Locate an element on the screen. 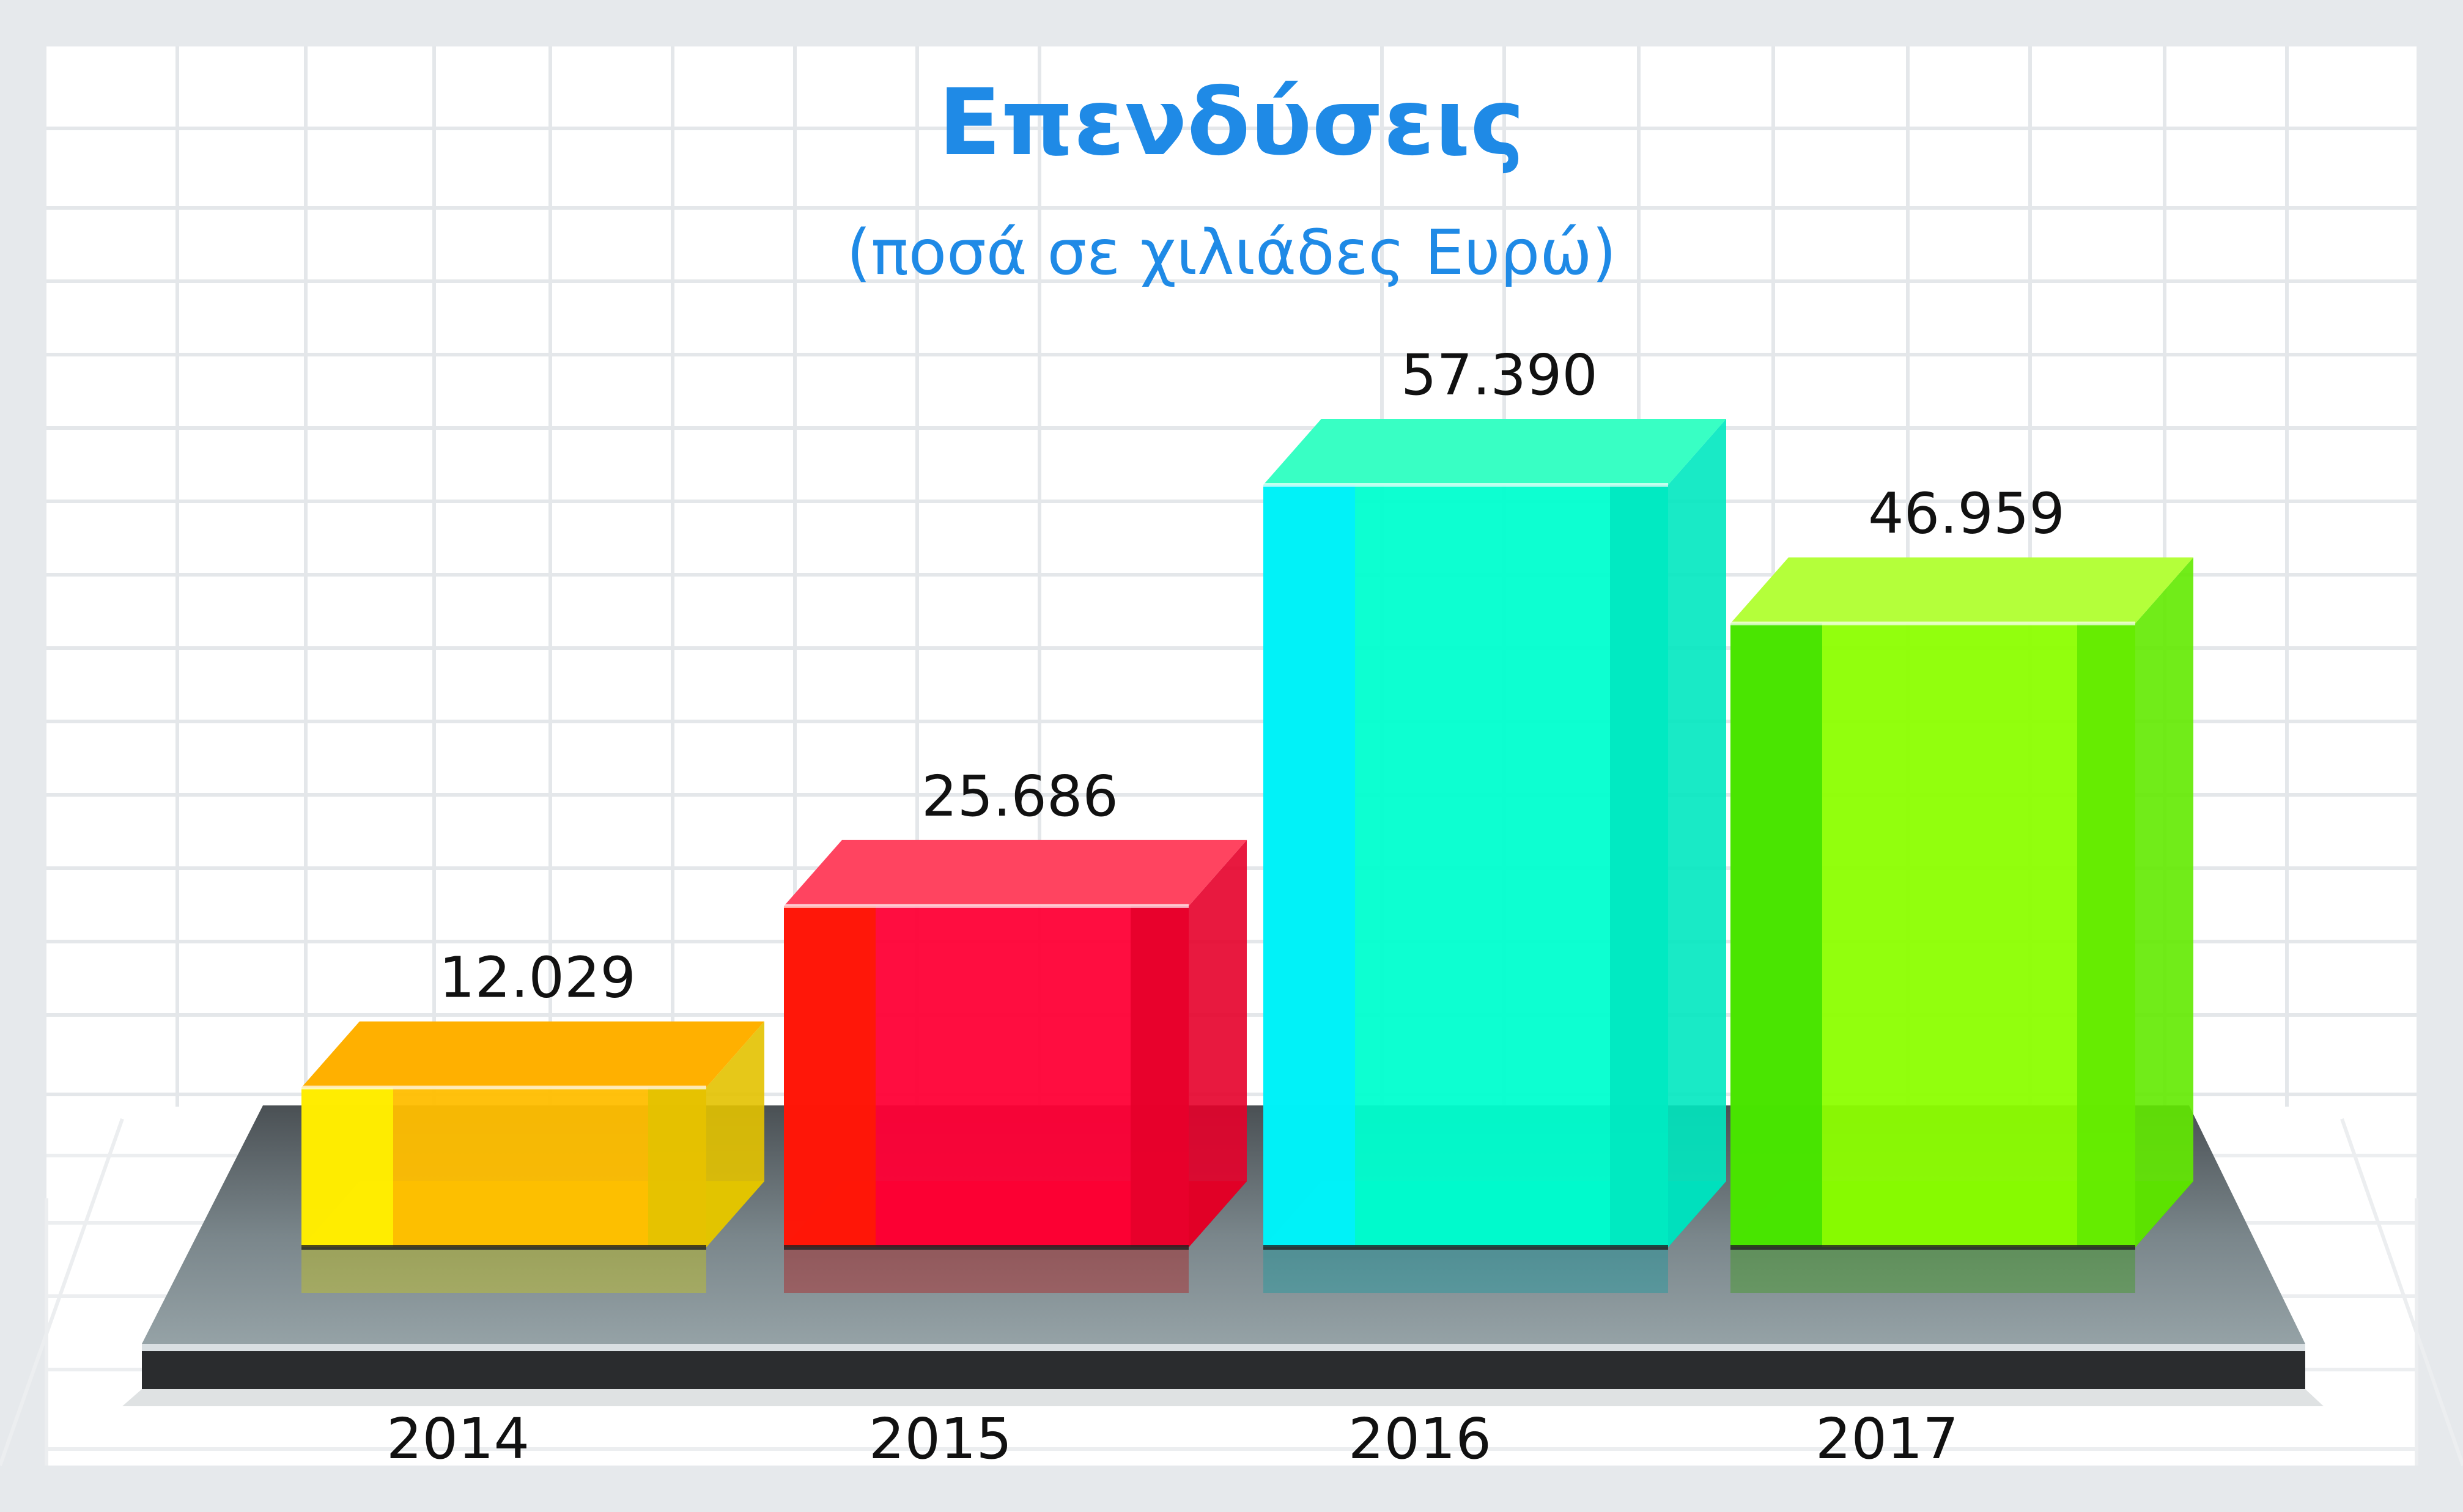 This screenshot has height=1512, width=2463. bar-2015 is located at coordinates (1015, 1066).